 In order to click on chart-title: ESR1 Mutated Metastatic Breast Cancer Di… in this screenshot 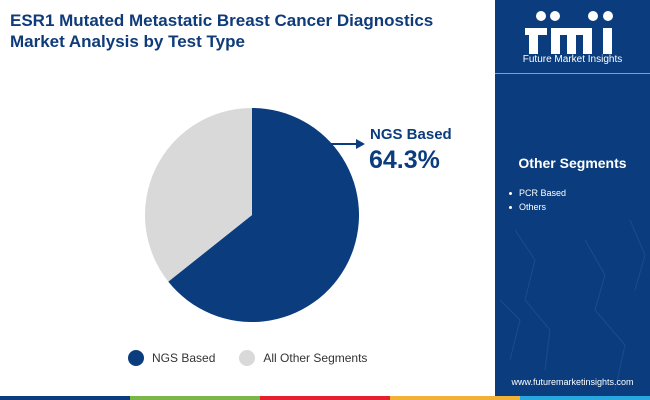, I will do `click(250, 31)`.